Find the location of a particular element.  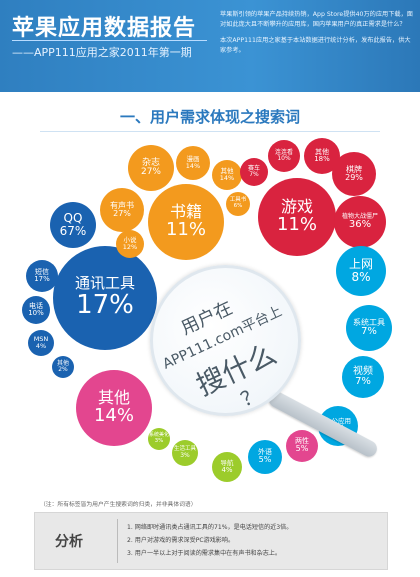

bubble-games: 游戏 11% is located at coordinates (297, 217).